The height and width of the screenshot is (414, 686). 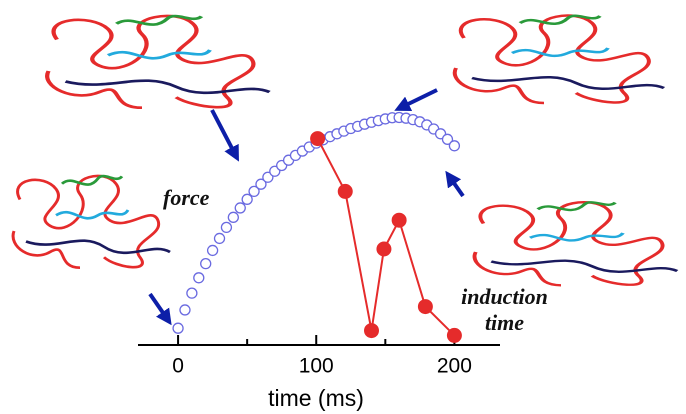 What do you see at coordinates (454, 366) in the screenshot?
I see `x-tick-label: 200` at bounding box center [454, 366].